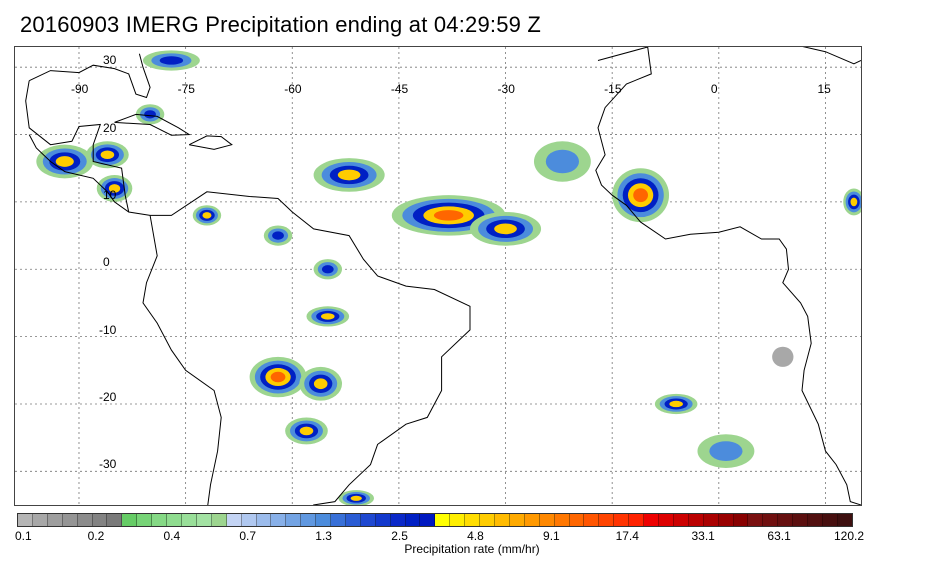 This screenshot has width=944, height=571. What do you see at coordinates (96, 536) in the screenshot?
I see `colorbar-tick-label: 0.2` at bounding box center [96, 536].